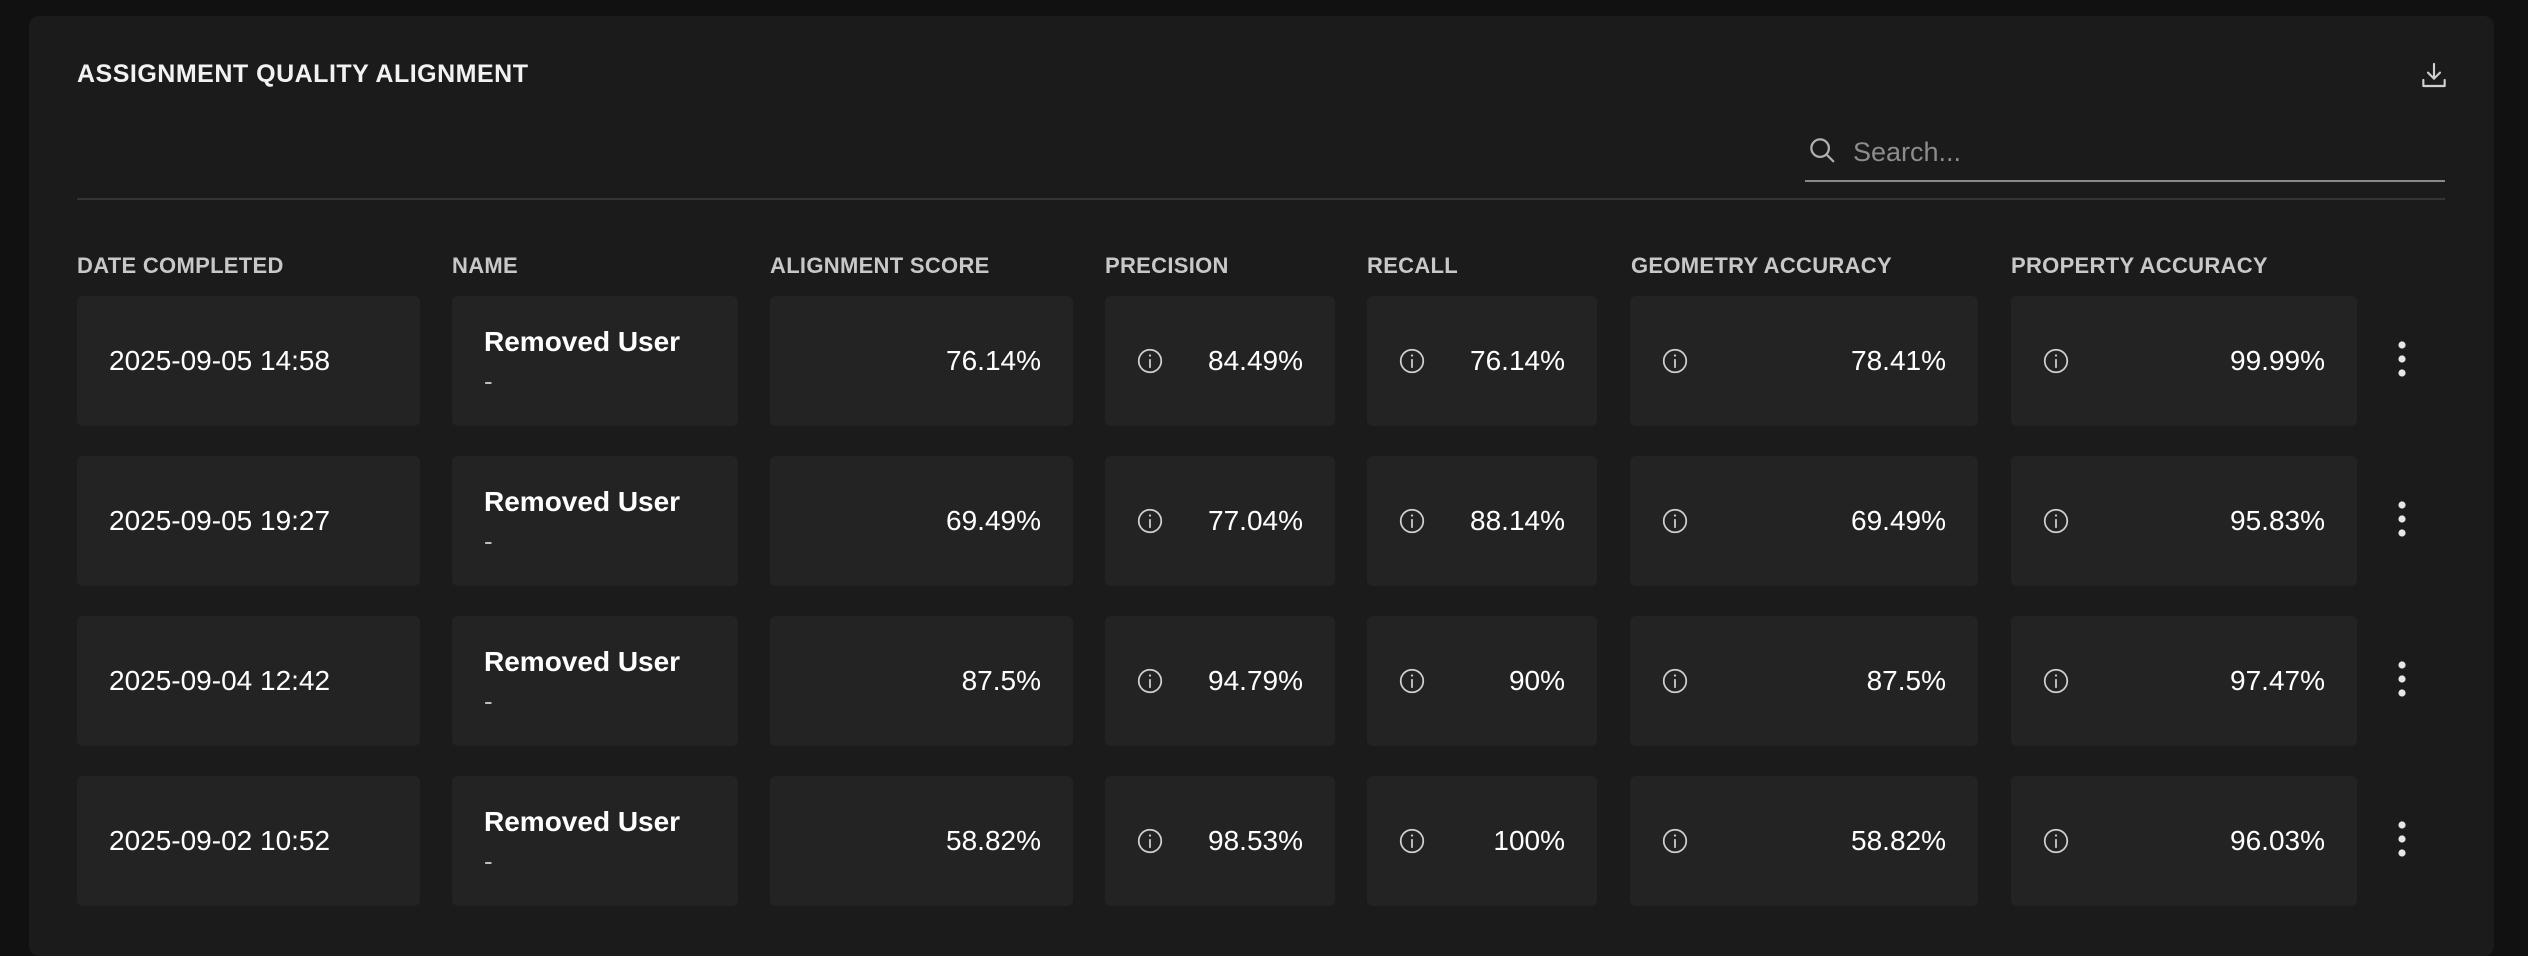  I want to click on search-icon, so click(1821, 152).